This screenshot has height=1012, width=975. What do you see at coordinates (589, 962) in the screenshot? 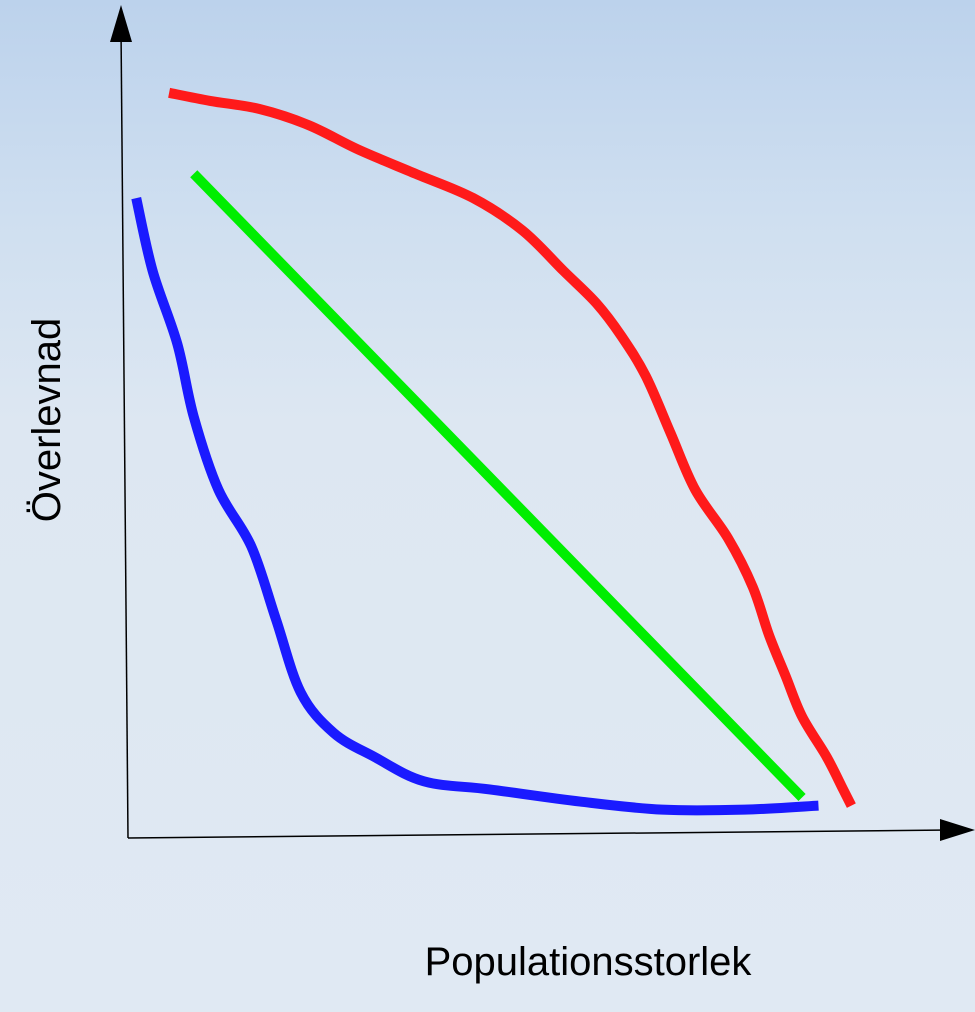
I see `x-axis-label: Populationsstorlek` at bounding box center [589, 962].